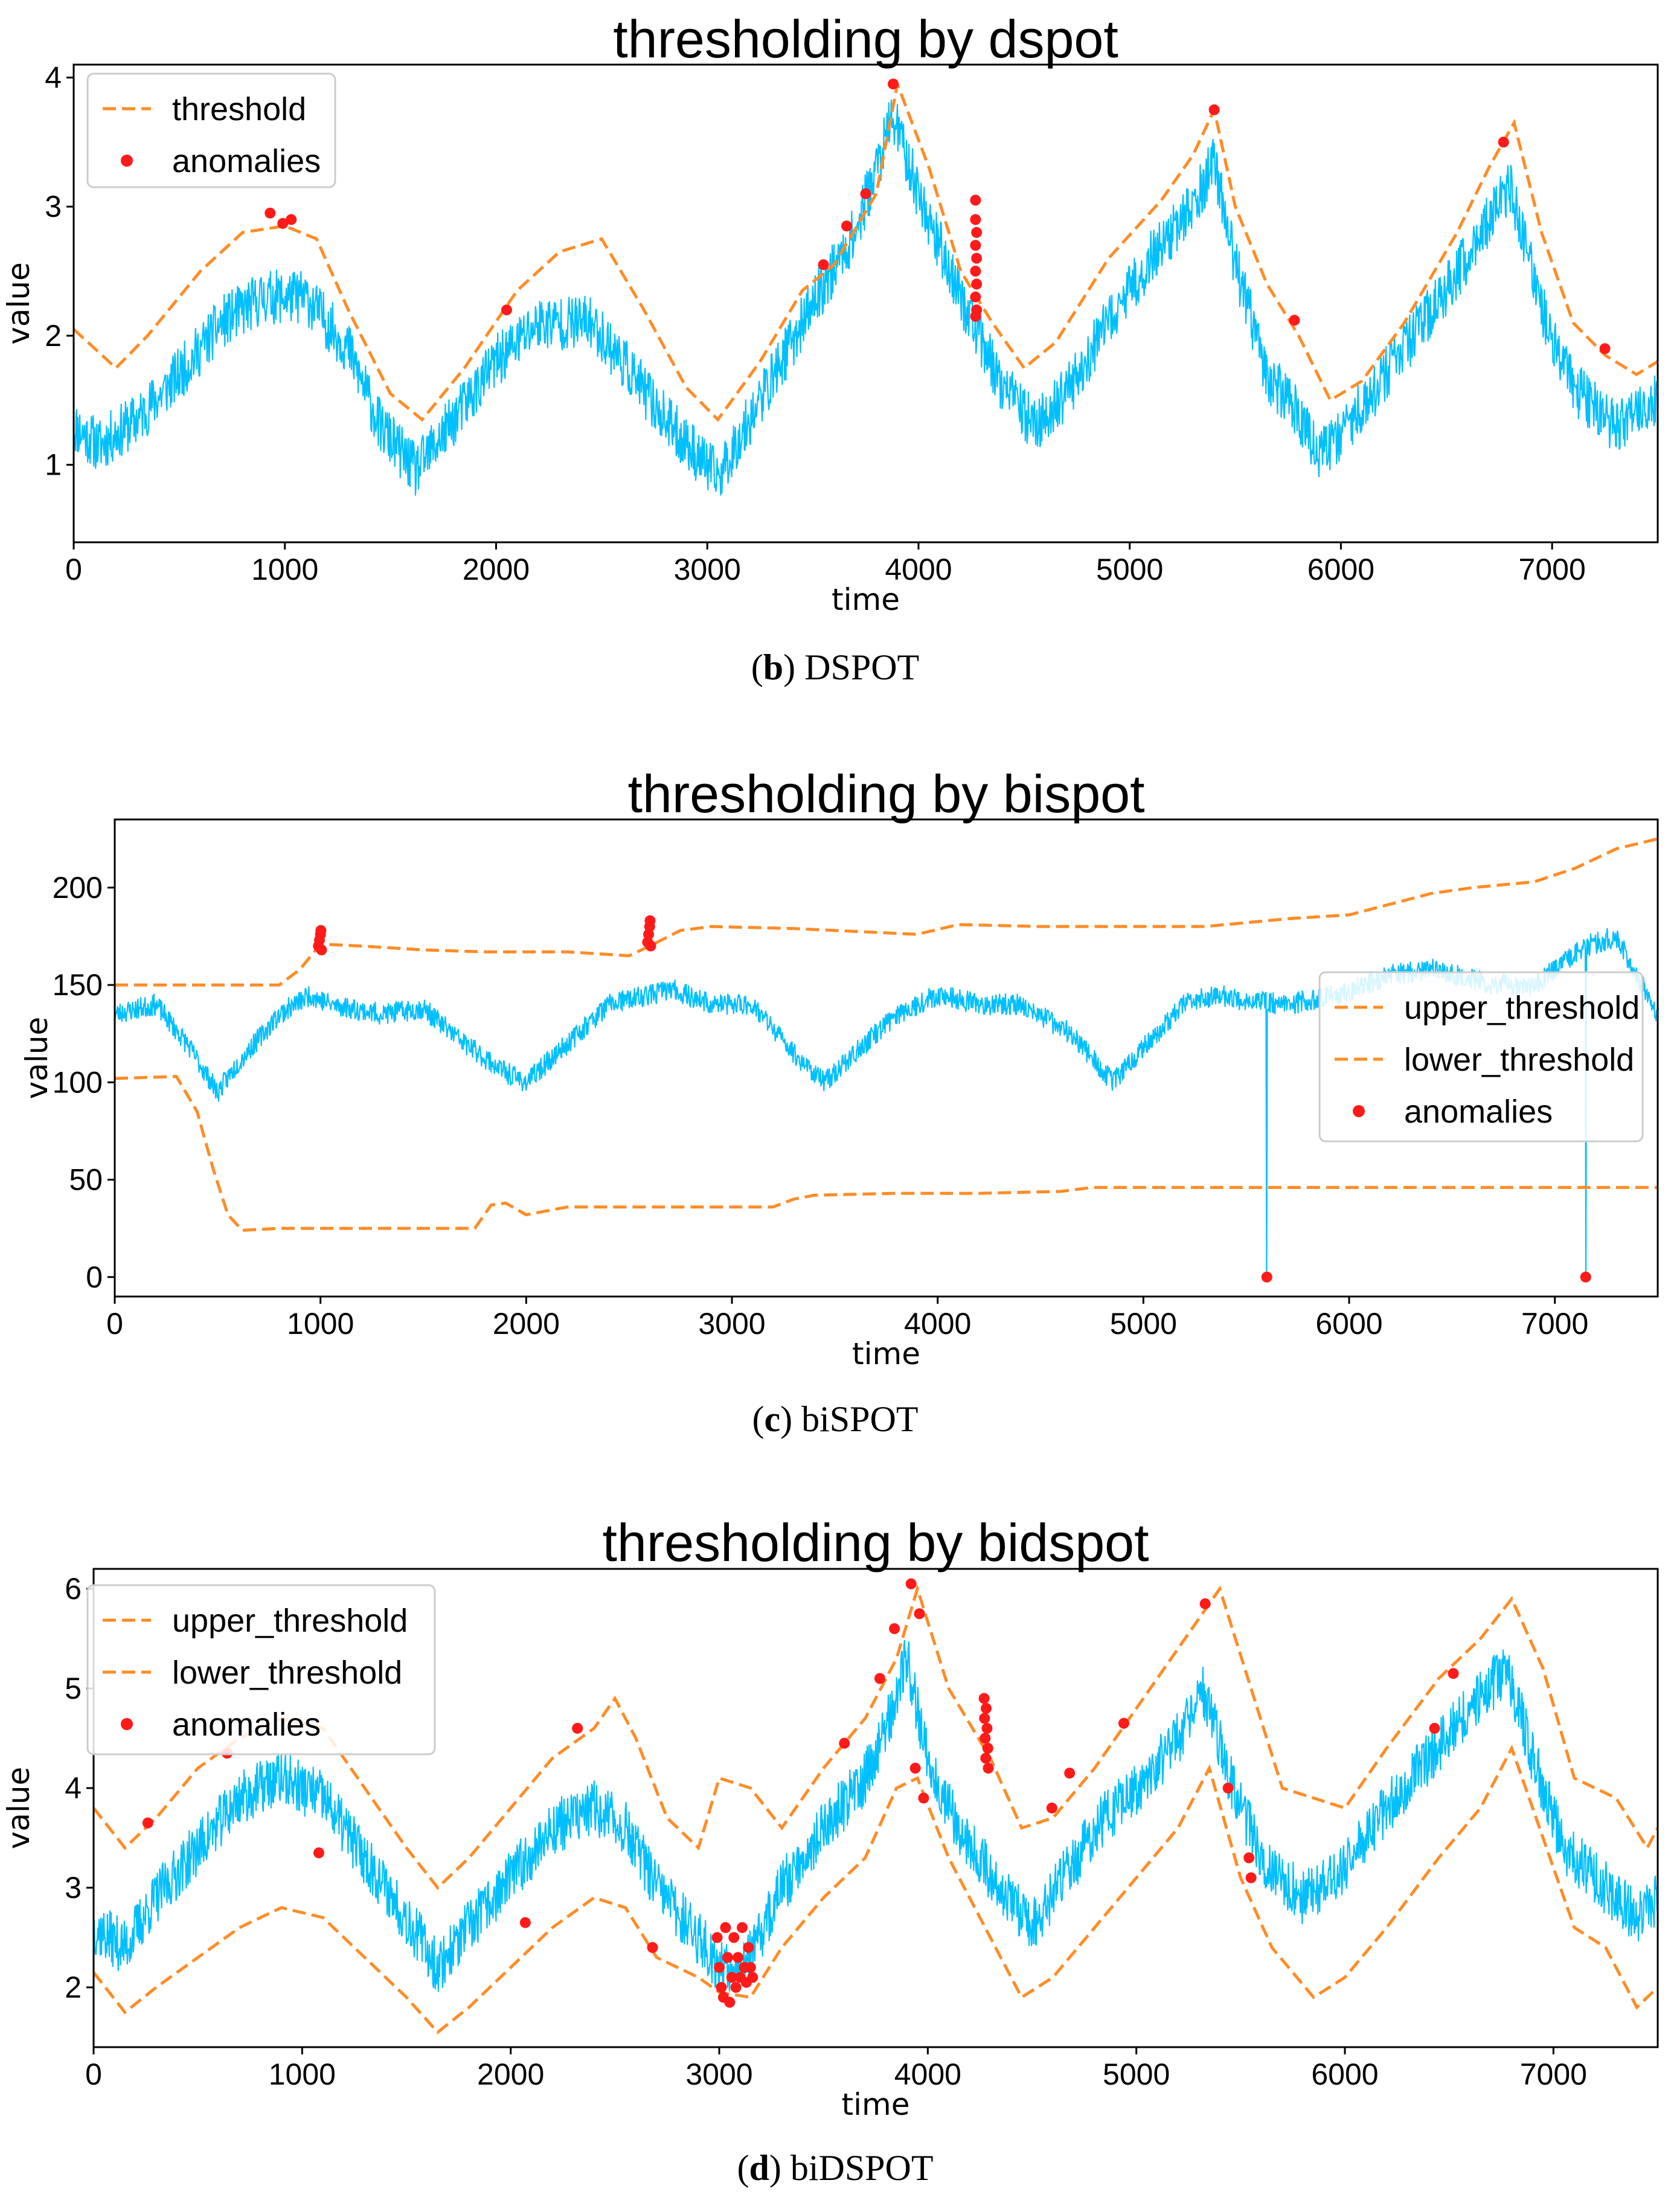 The image size is (1671, 2212). I want to click on y-tick-label: 0, so click(95, 1277).